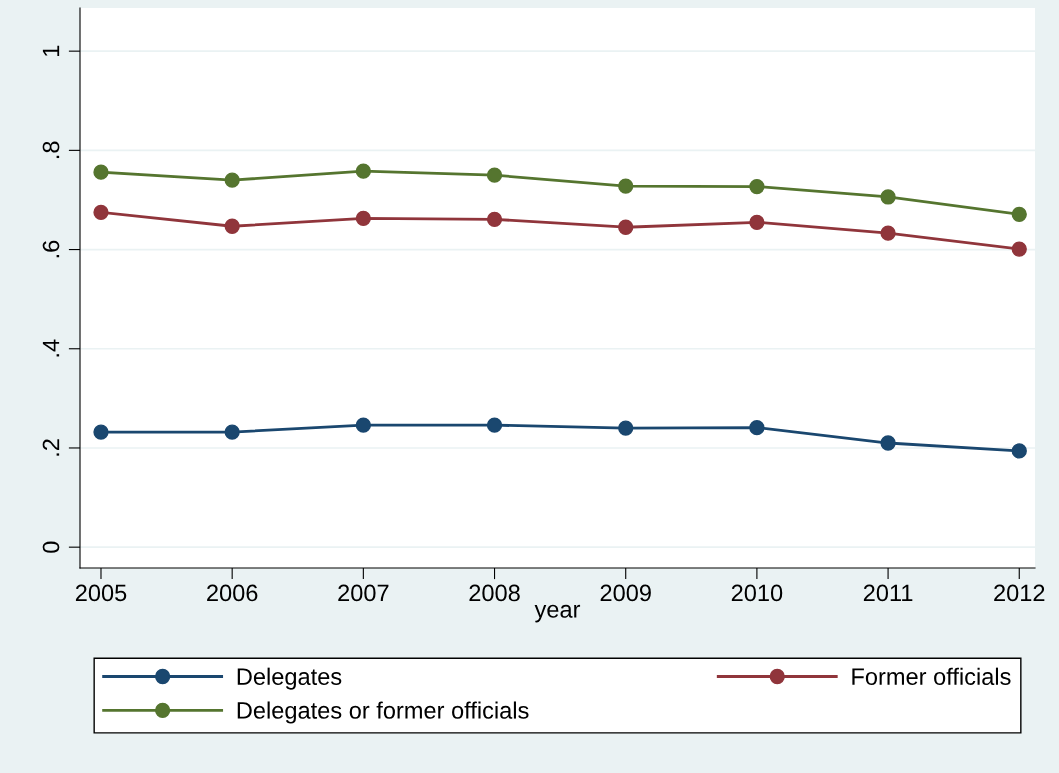 The image size is (1059, 773). I want to click on legend-label: Delegates, so click(289, 678).